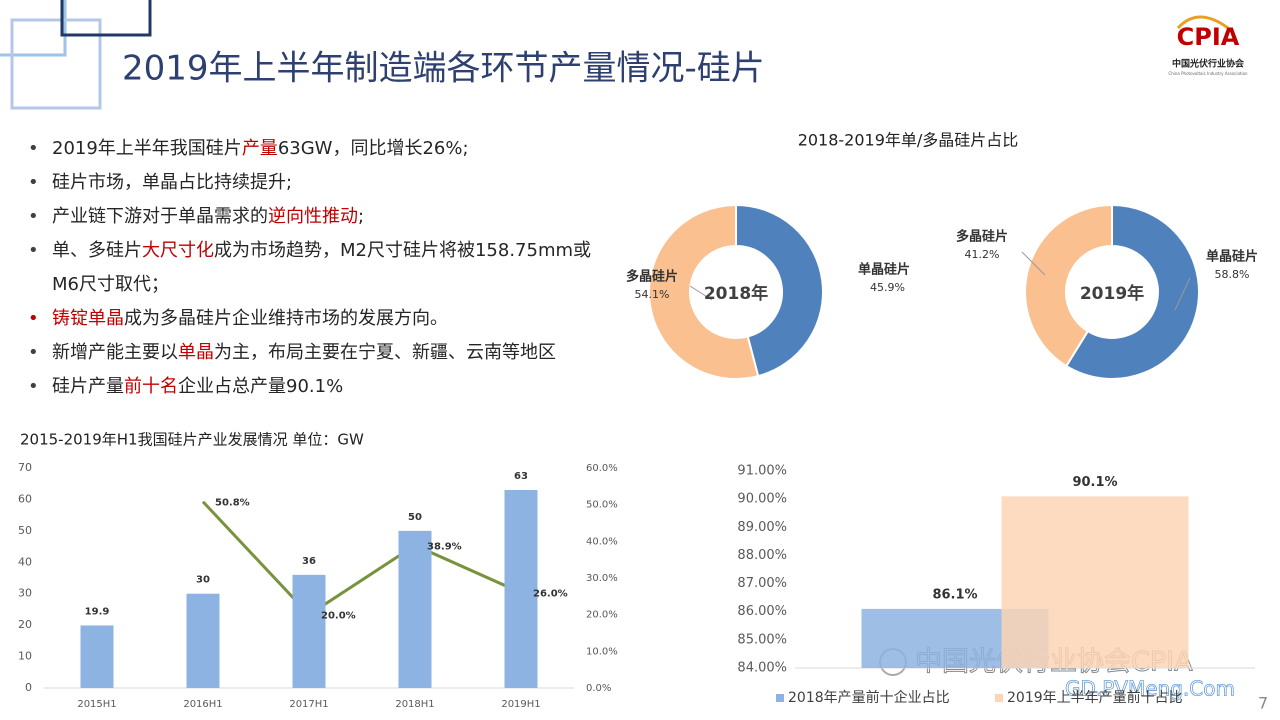 Image resolution: width=1280 pixels, height=720 pixels. Describe the element at coordinates (25, 498) in the screenshot. I see `y-tick-label: 60` at that location.